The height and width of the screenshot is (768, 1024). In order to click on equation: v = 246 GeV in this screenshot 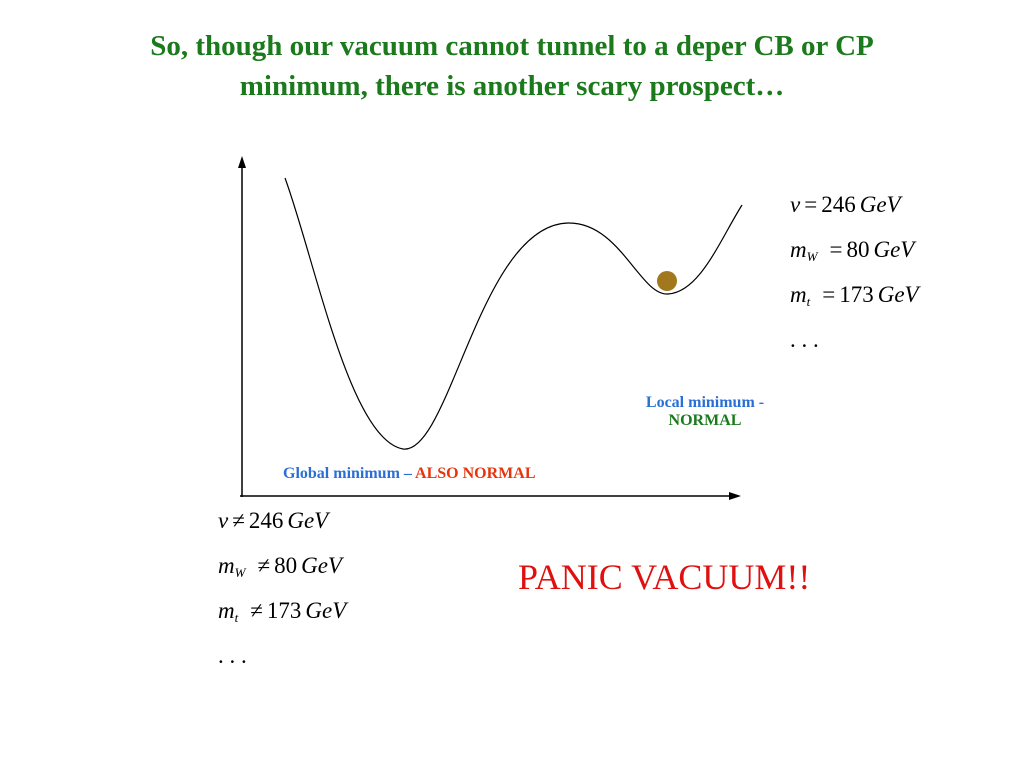, I will do `click(854, 214)`.